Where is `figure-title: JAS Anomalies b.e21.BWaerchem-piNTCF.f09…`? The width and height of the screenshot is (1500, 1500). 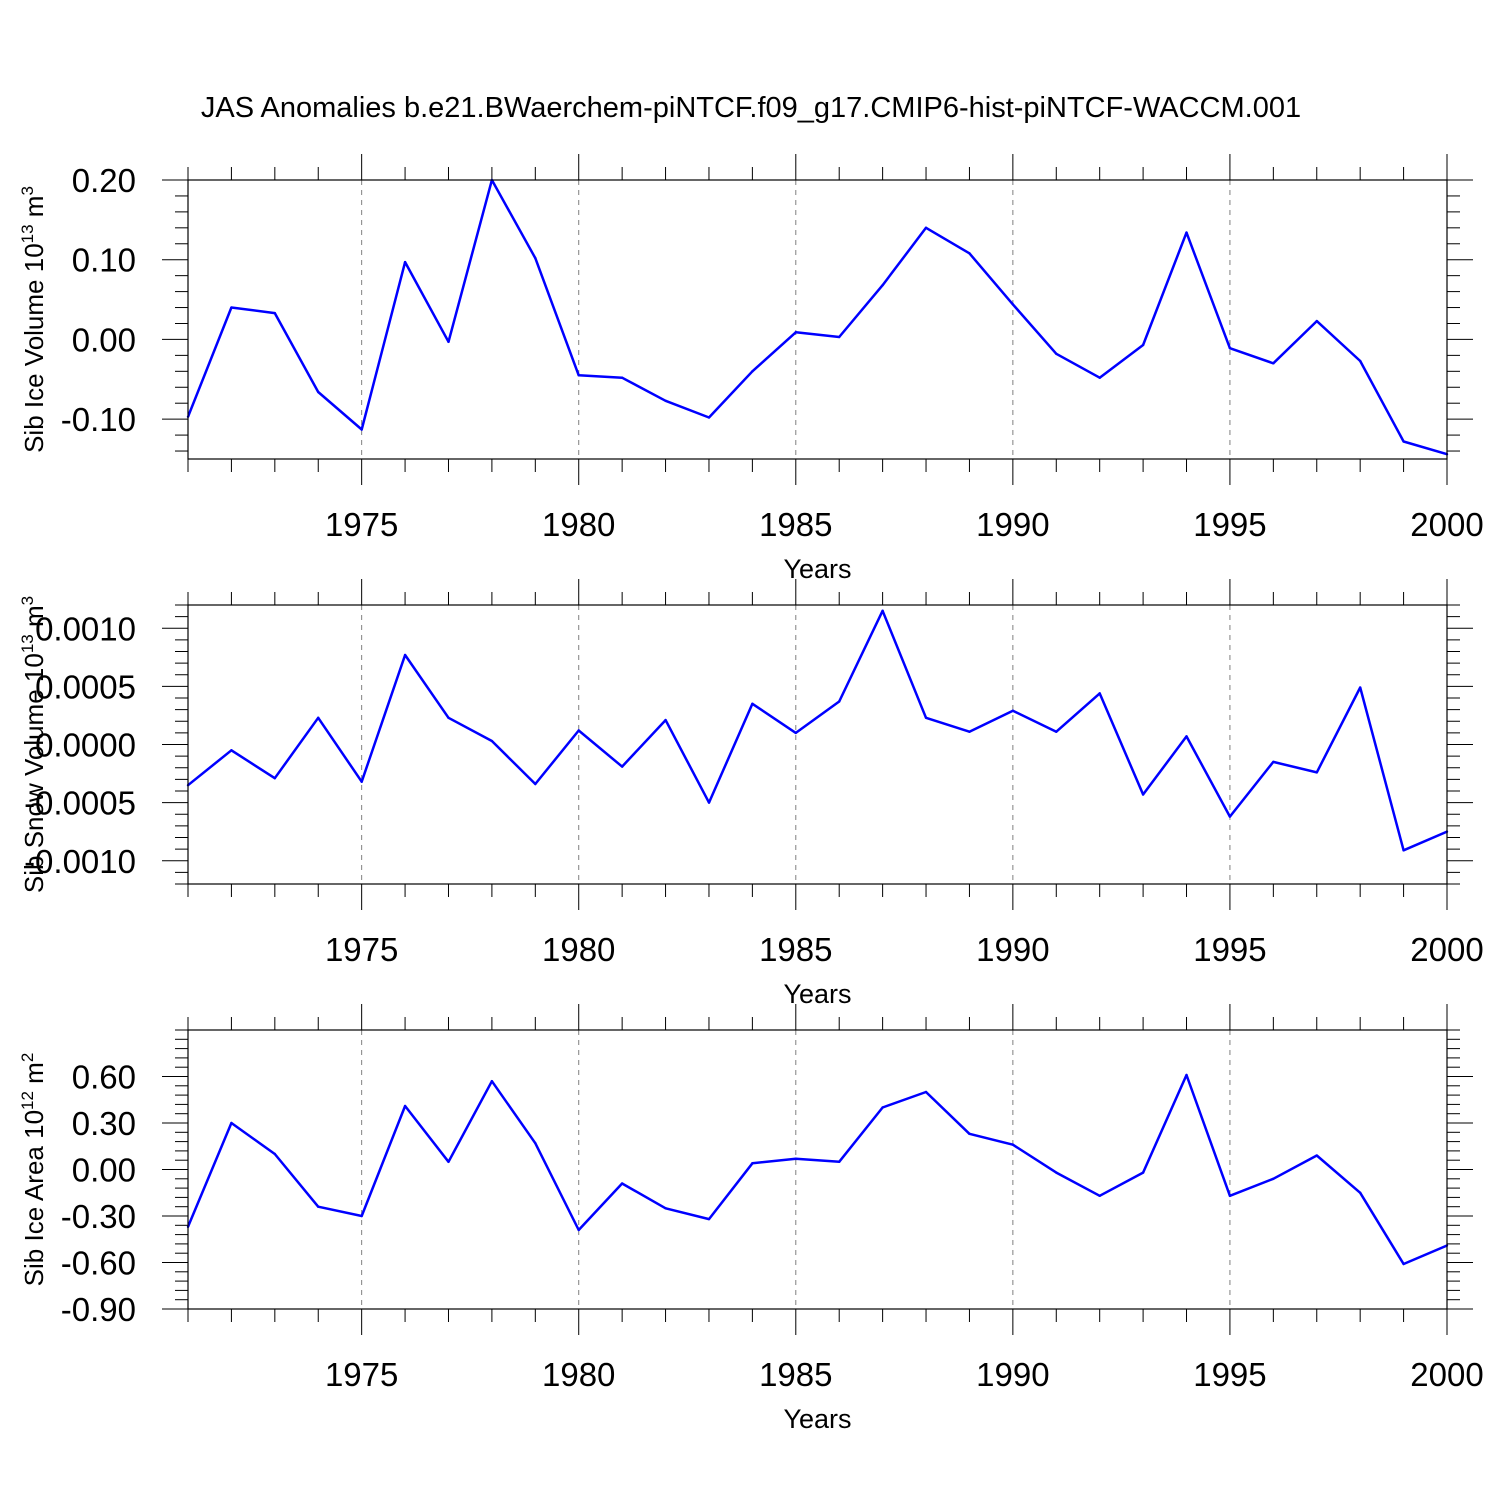 figure-title: JAS Anomalies b.e21.BWaerchem-piNTCF.f09… is located at coordinates (751, 108).